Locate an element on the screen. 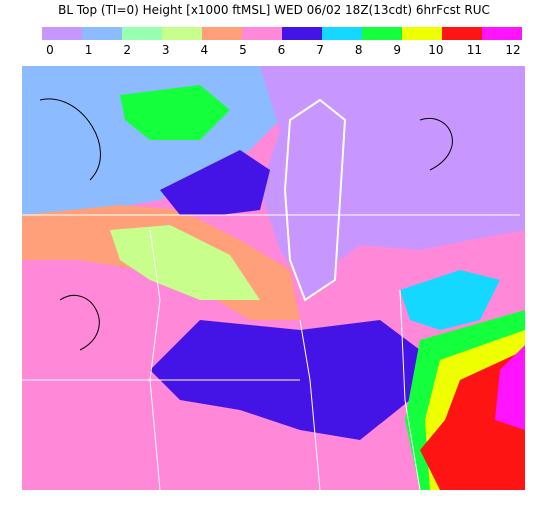  region-magenta is located at coordinates (510, 387).